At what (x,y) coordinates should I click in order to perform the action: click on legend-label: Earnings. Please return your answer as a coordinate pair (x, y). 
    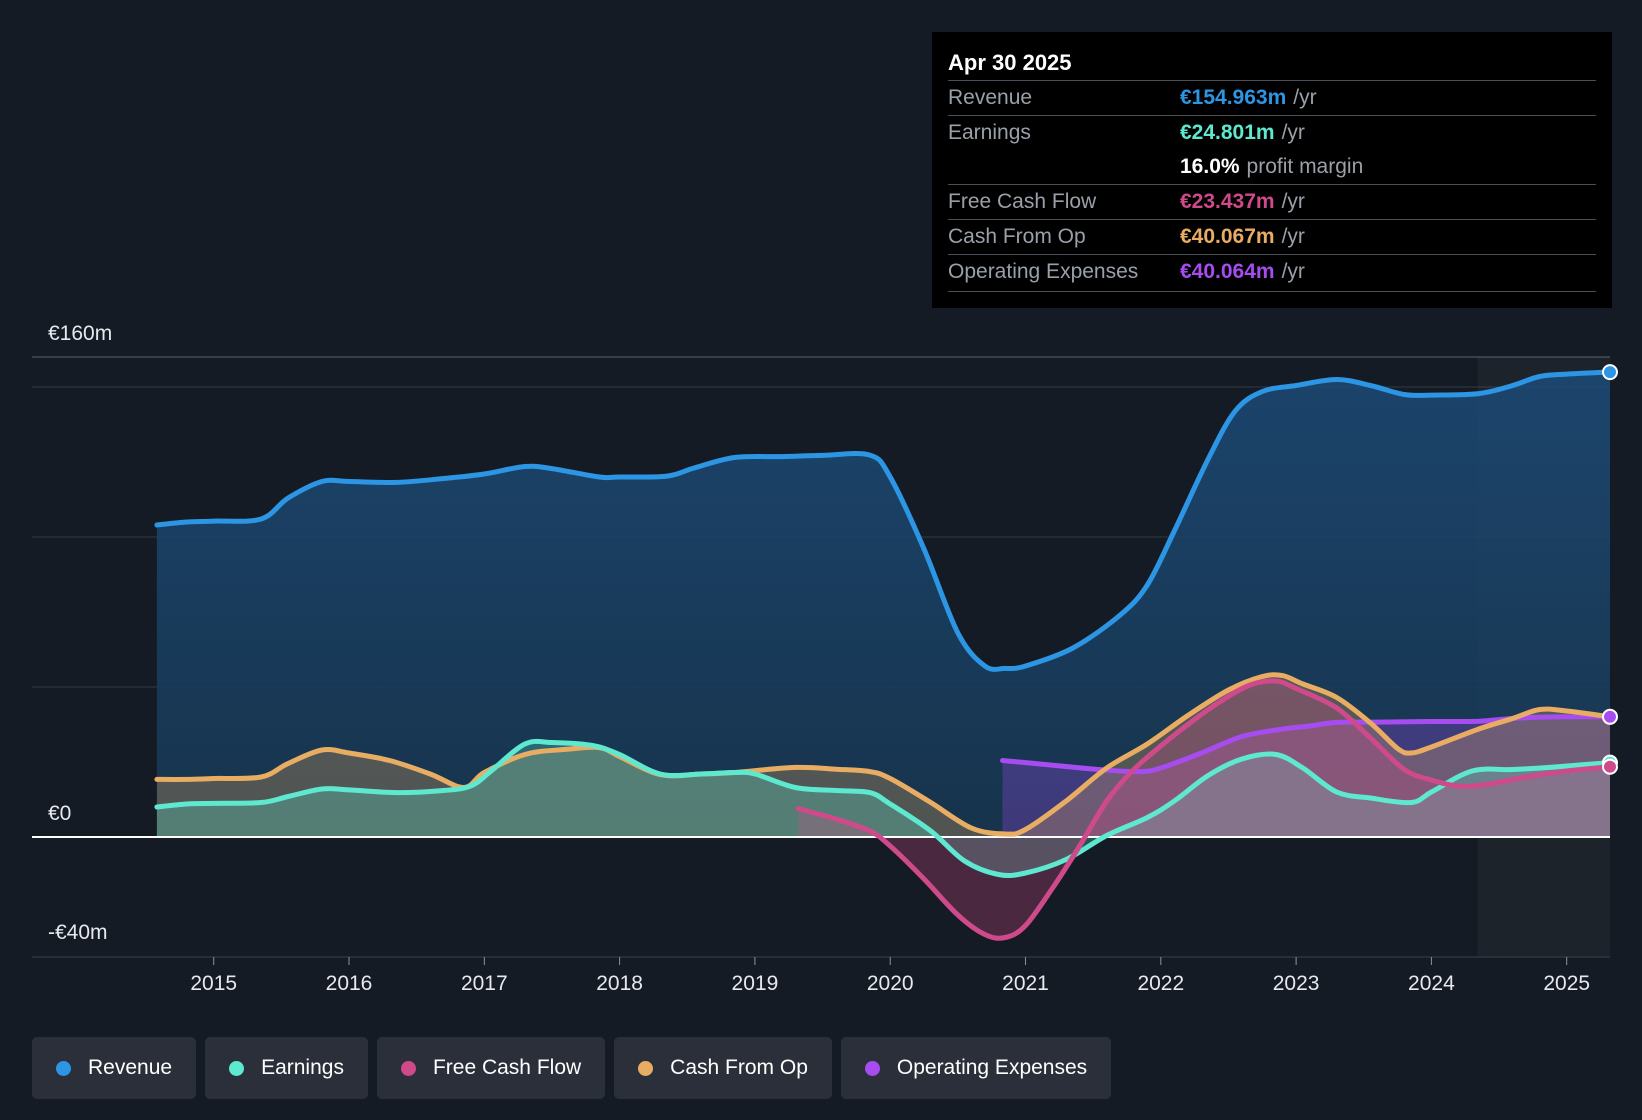
    Looking at the image, I should click on (302, 1067).